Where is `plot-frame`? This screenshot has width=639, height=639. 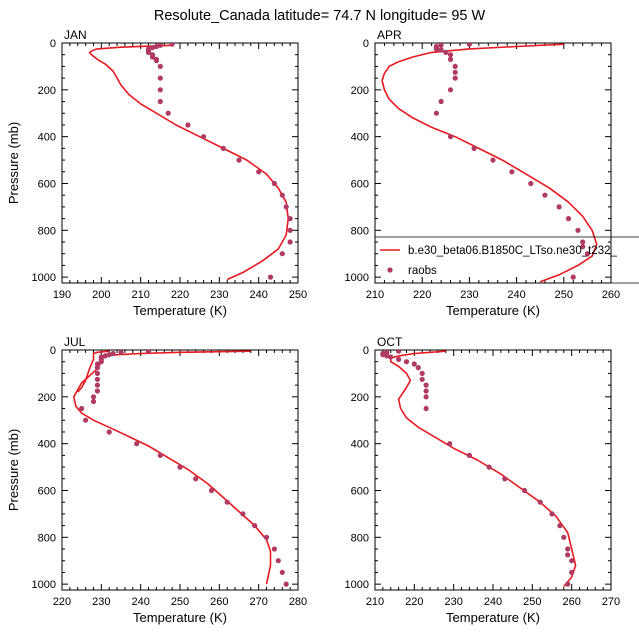
plot-frame is located at coordinates (180, 163).